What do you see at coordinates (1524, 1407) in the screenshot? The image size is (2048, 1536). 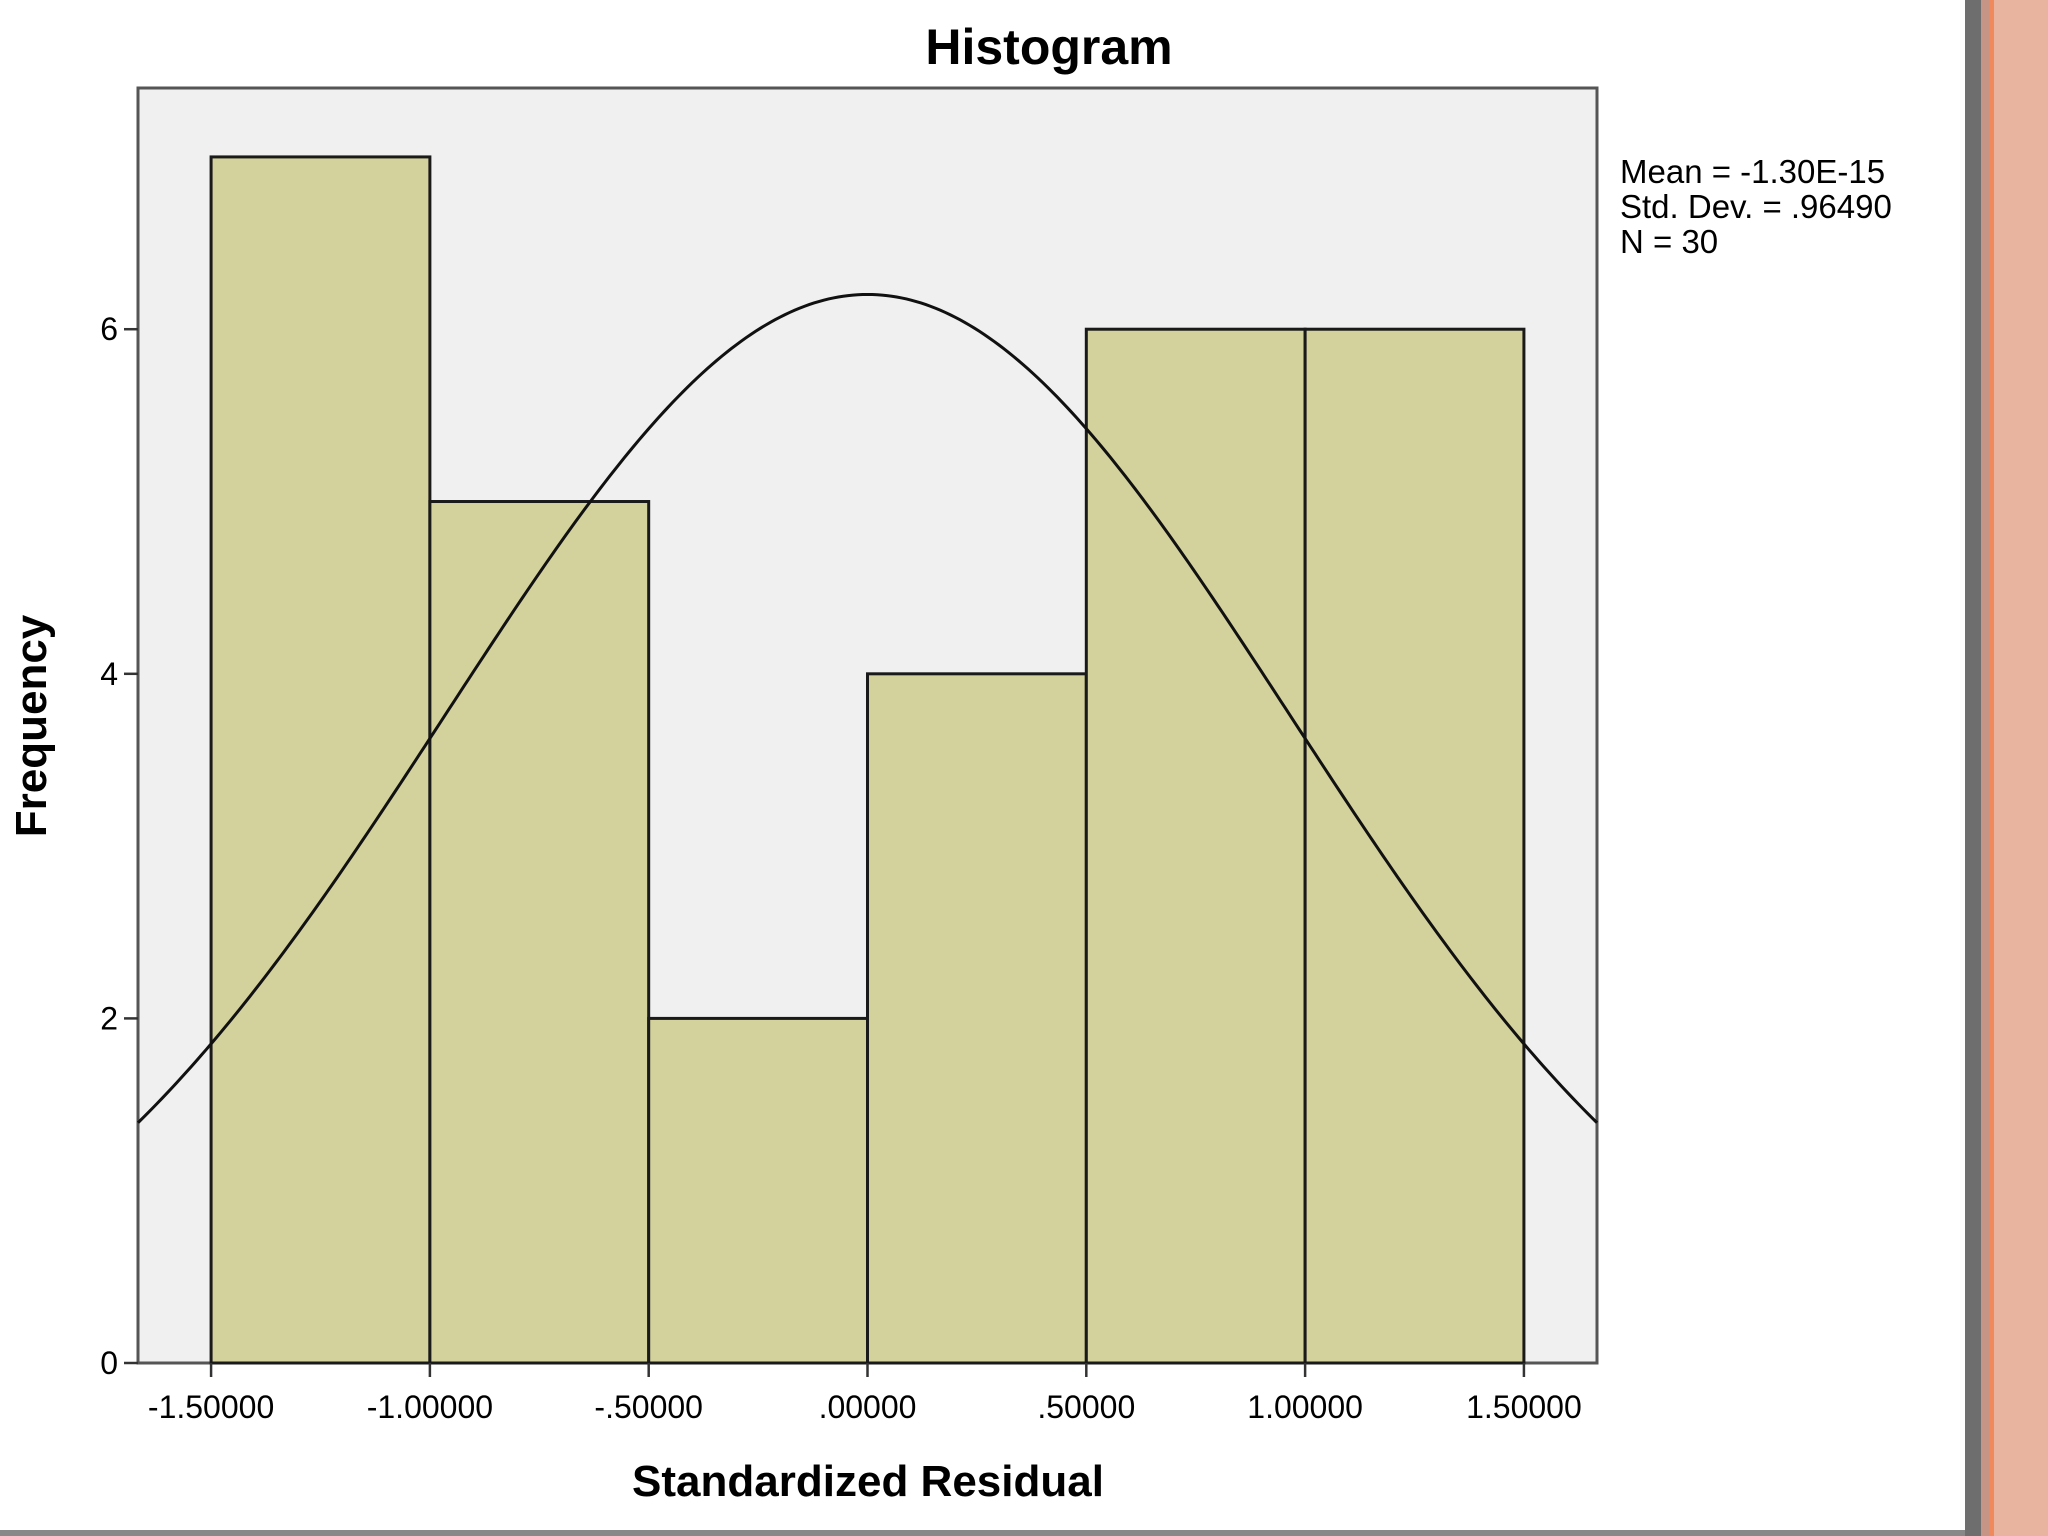 I see `x-tick-label-6: 1.50000` at bounding box center [1524, 1407].